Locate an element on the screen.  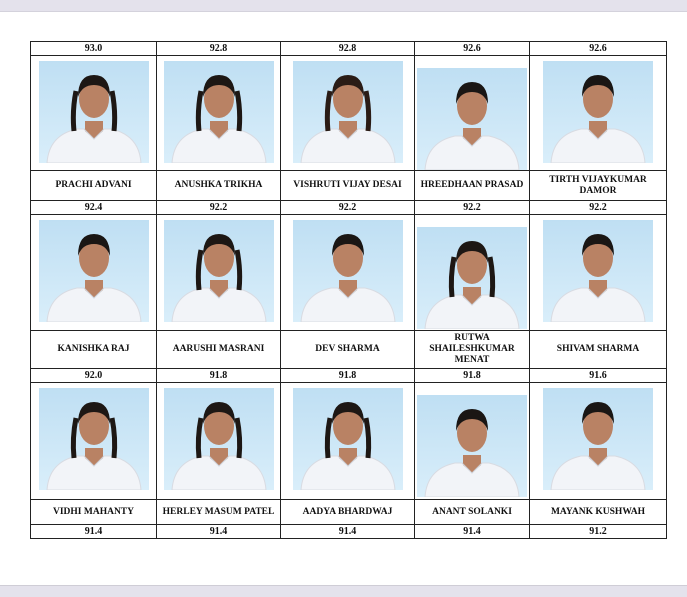
viewer-background is located at coordinates (343, 591).